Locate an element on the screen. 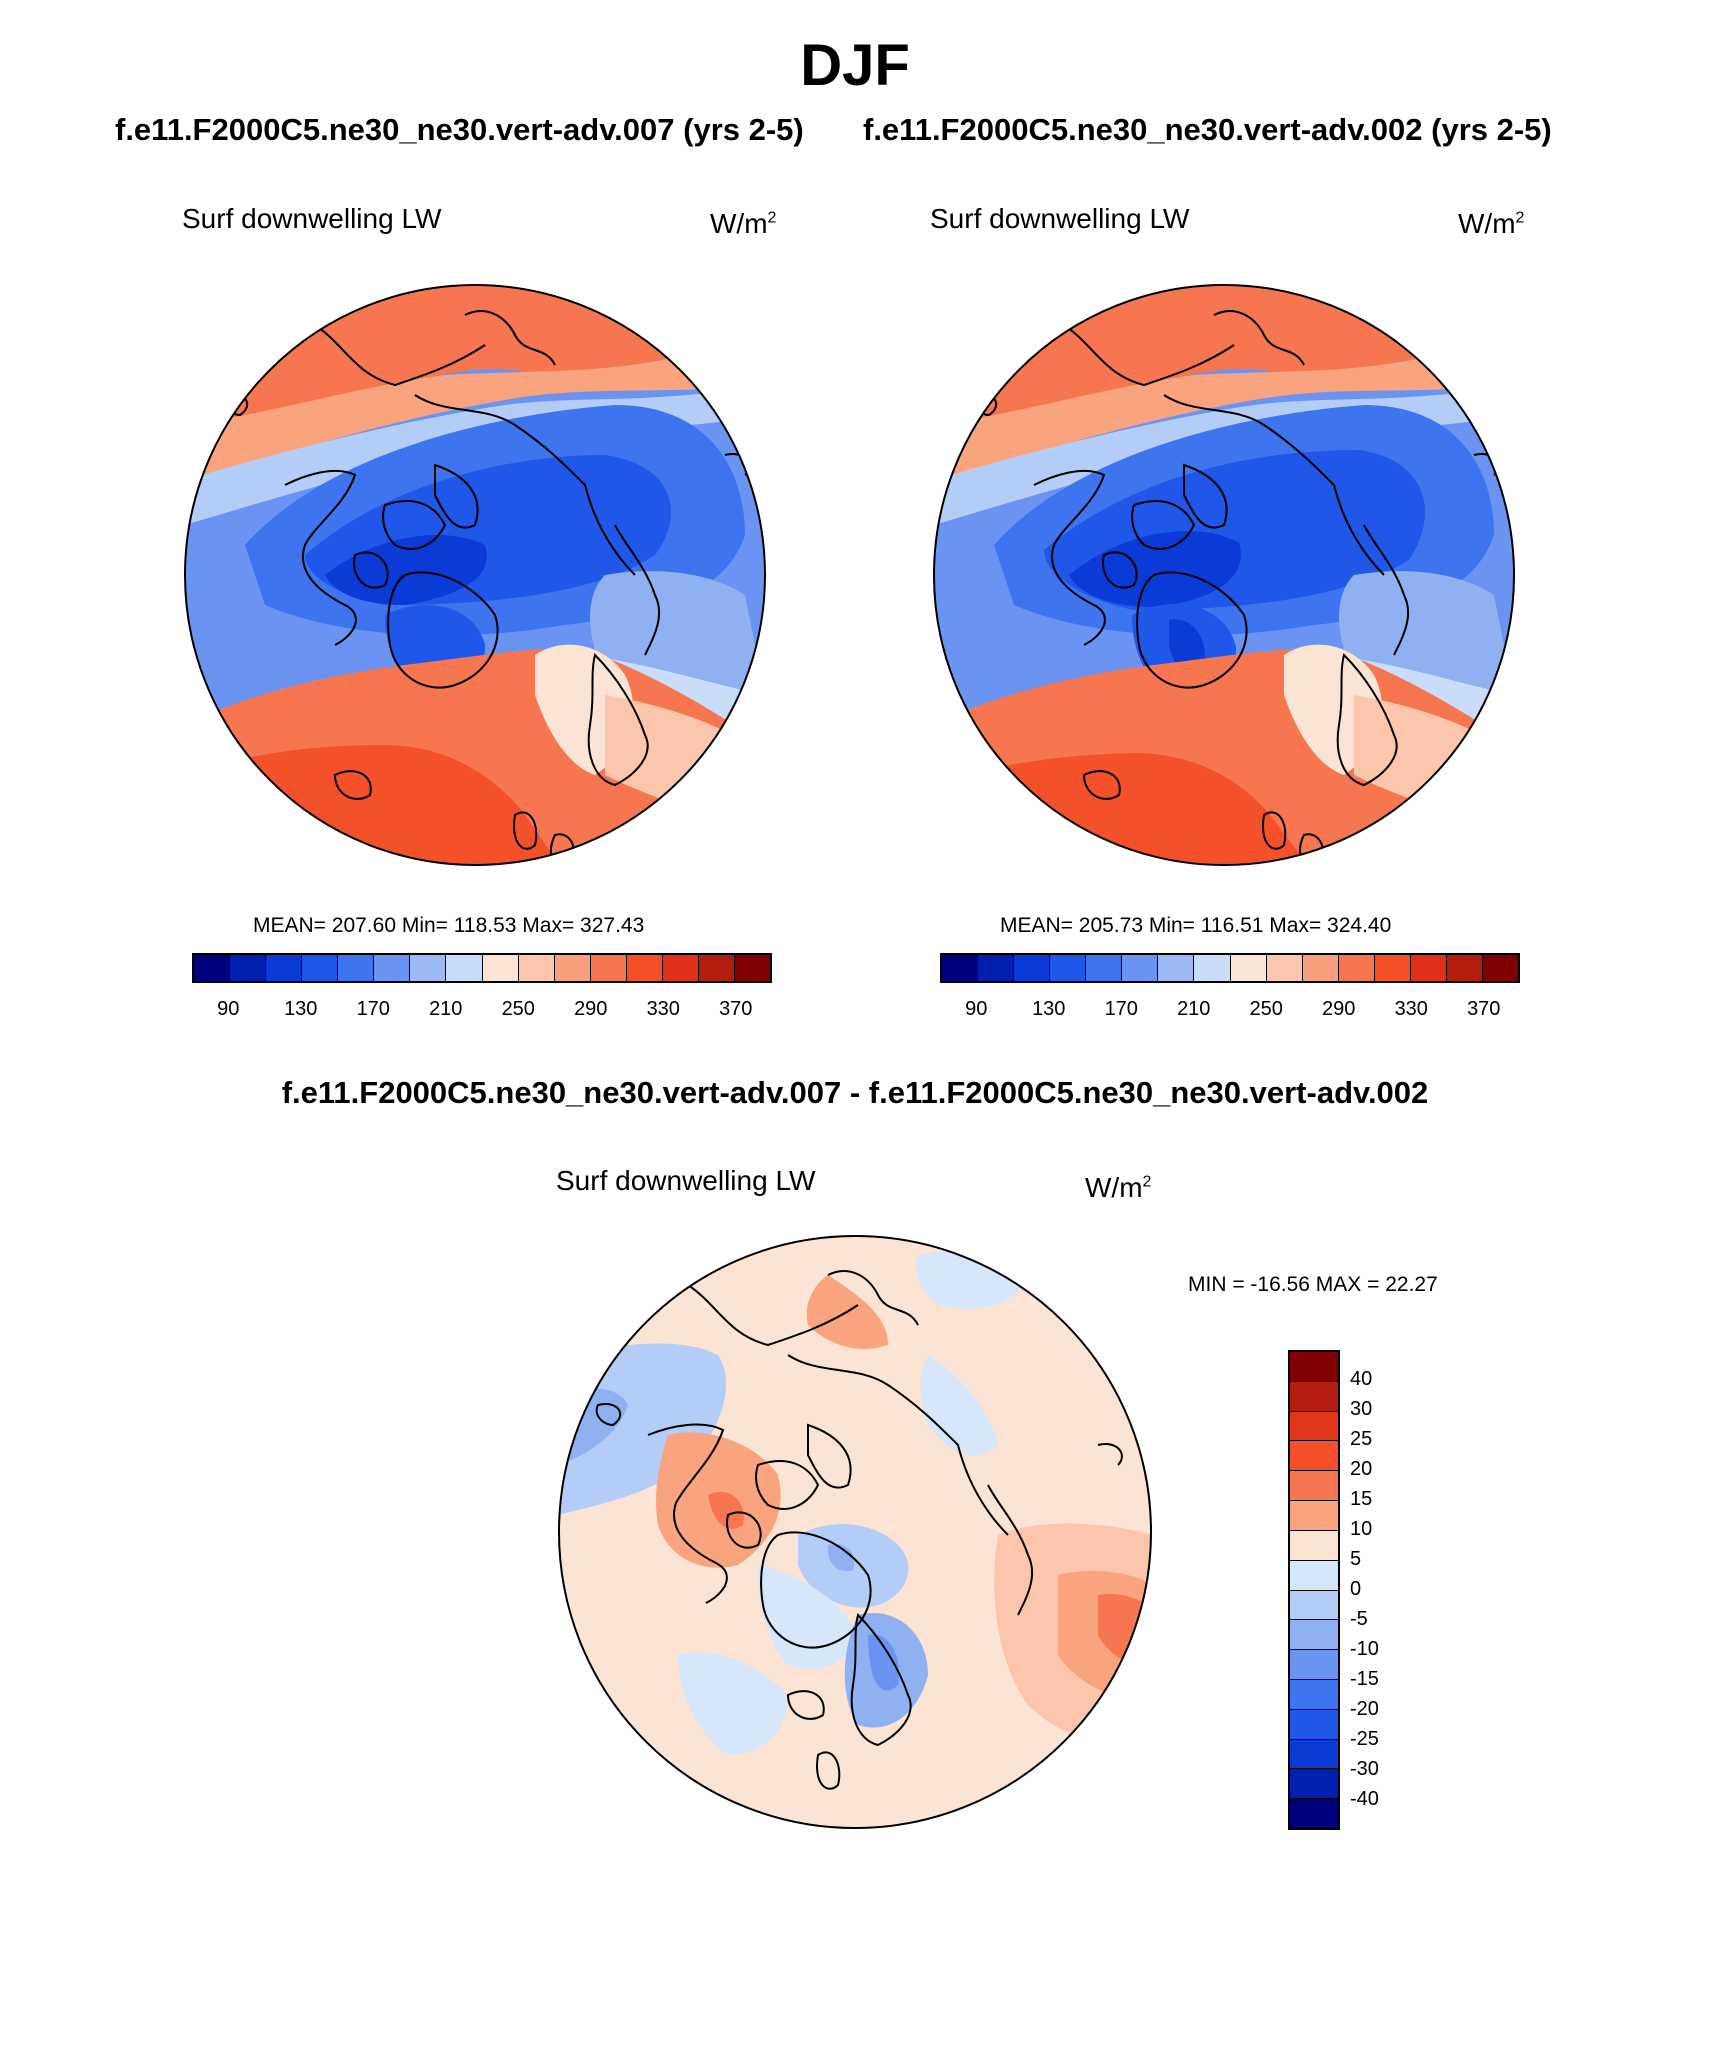 This screenshot has width=1710, height=2061. left-polar-map is located at coordinates (475, 575).